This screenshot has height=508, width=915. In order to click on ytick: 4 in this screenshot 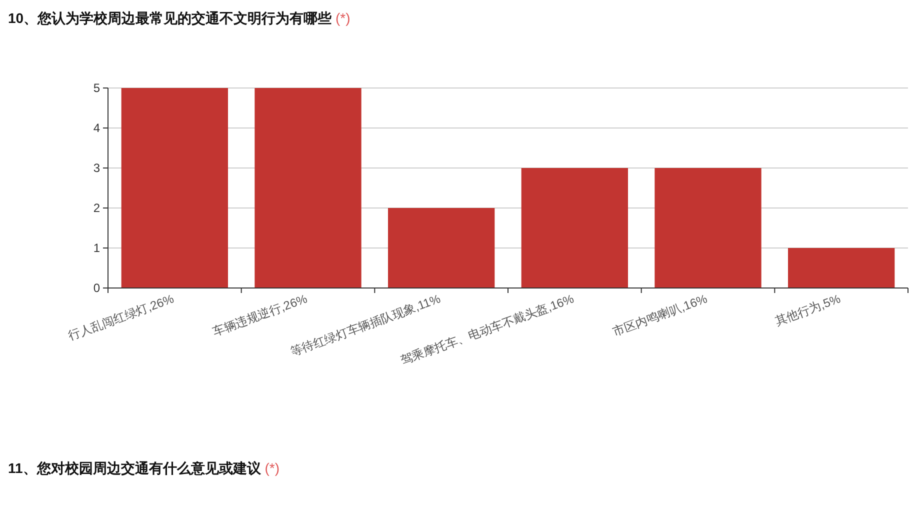, I will do `click(96, 128)`.